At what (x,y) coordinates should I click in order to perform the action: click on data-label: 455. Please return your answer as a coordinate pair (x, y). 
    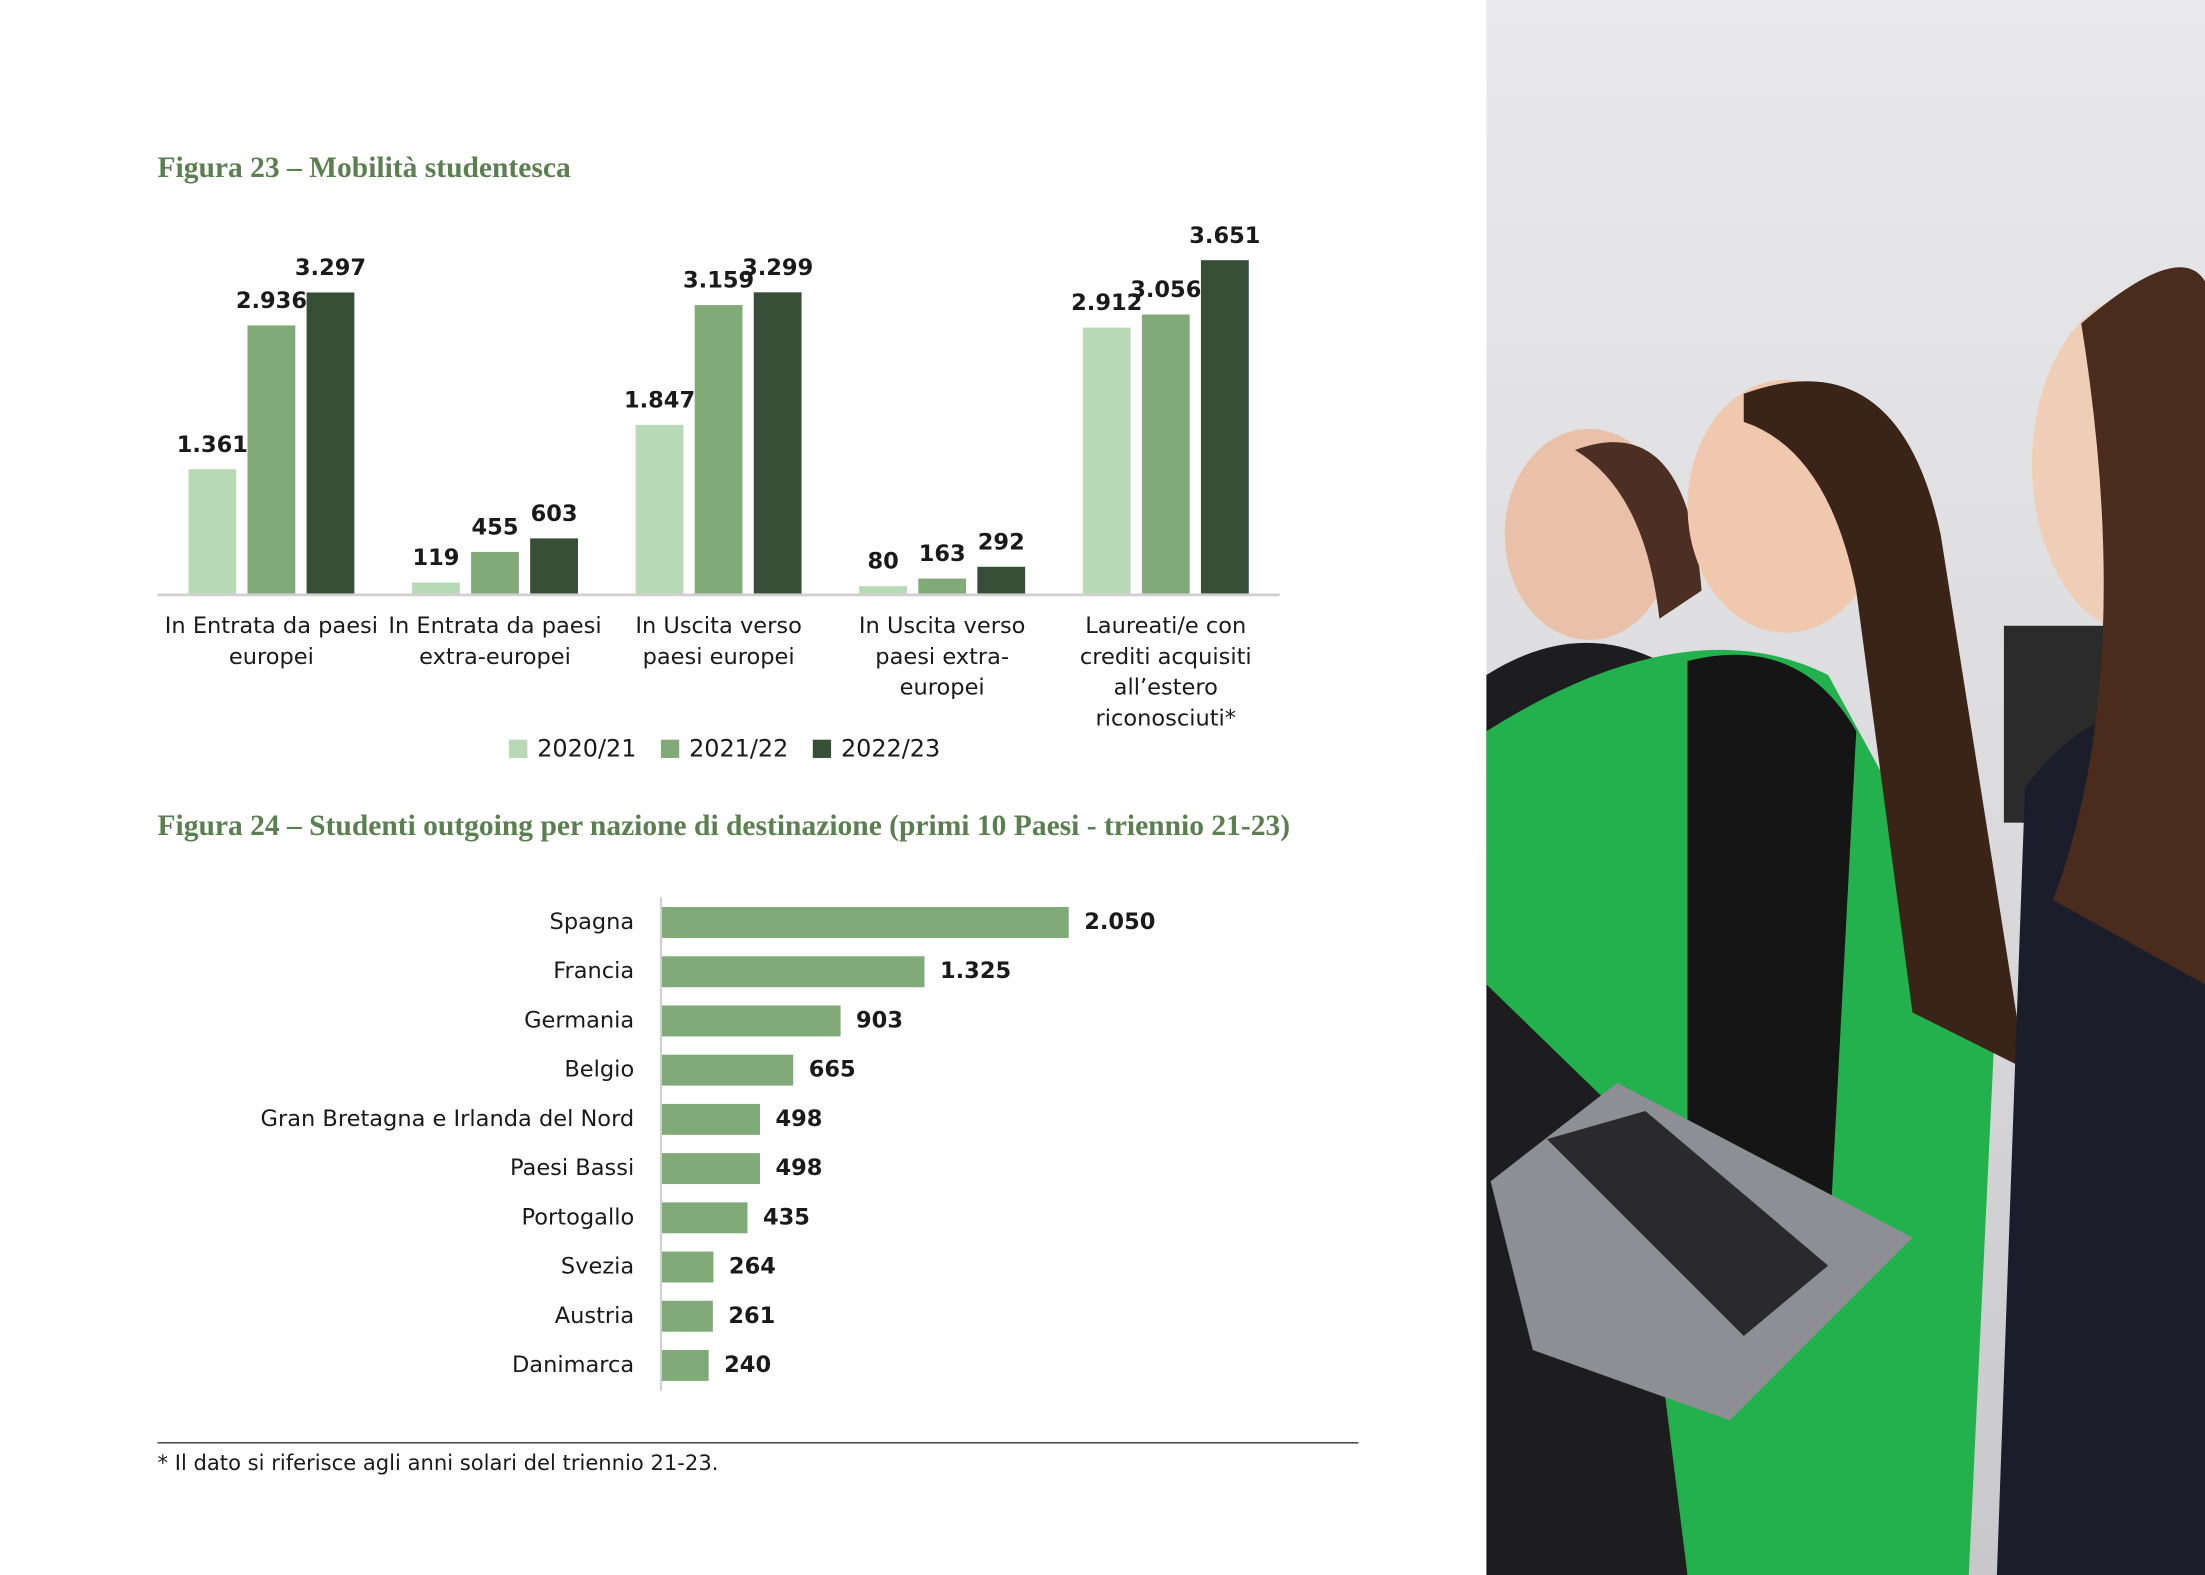
    Looking at the image, I should click on (495, 527).